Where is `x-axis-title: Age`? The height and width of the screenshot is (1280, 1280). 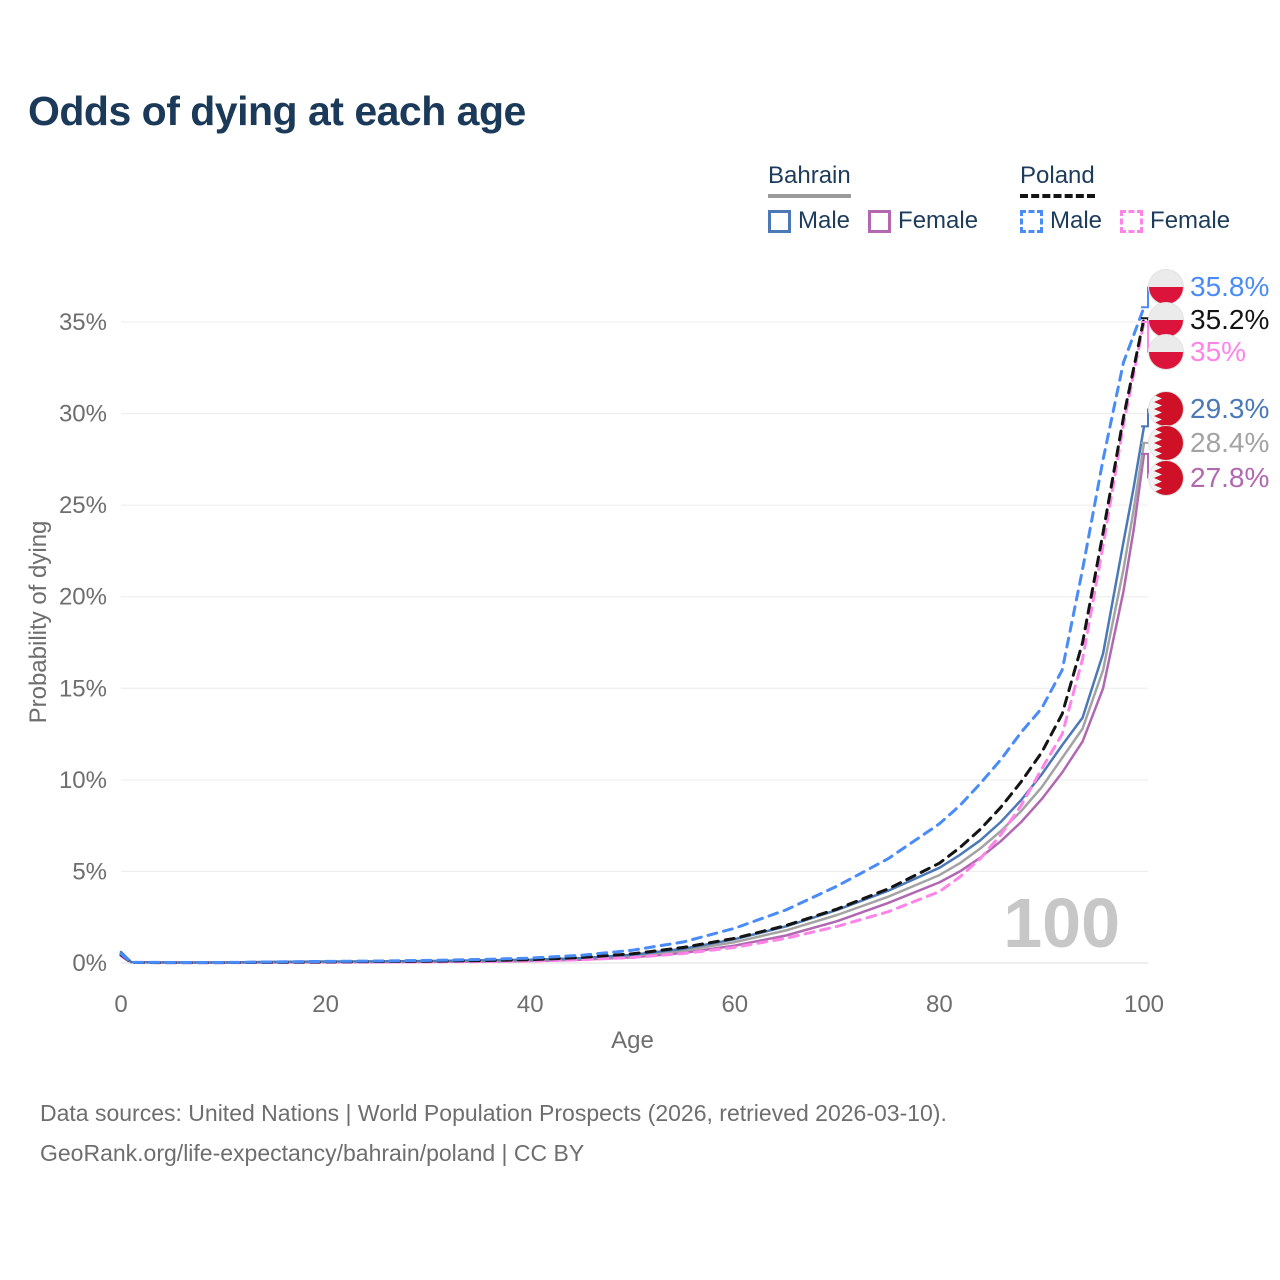
x-axis-title: Age is located at coordinates (632, 1040).